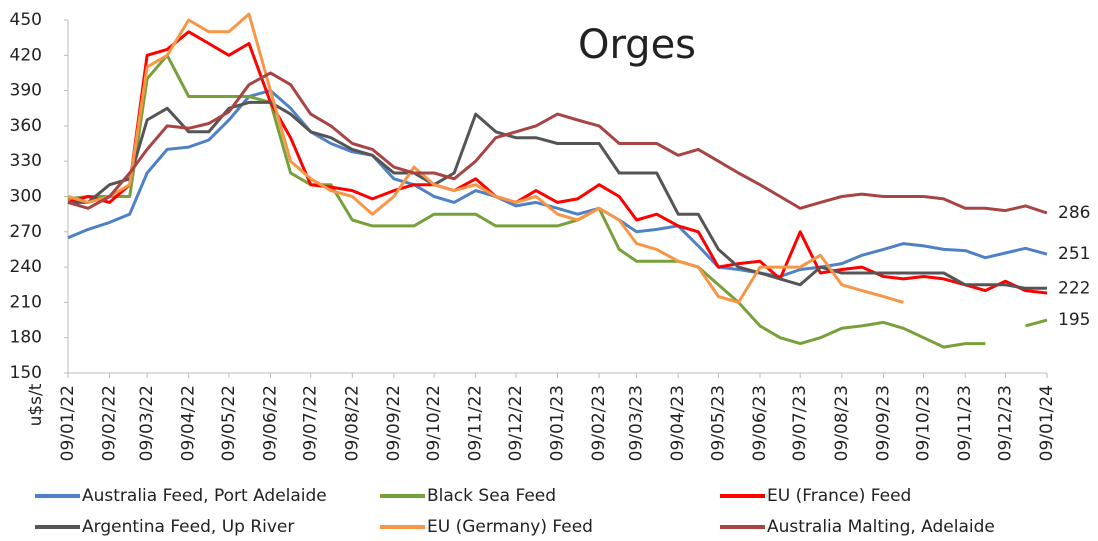 The image size is (1098, 541). What do you see at coordinates (204, 496) in the screenshot?
I see `legend-label: Australia Feed, Port Adelaide` at bounding box center [204, 496].